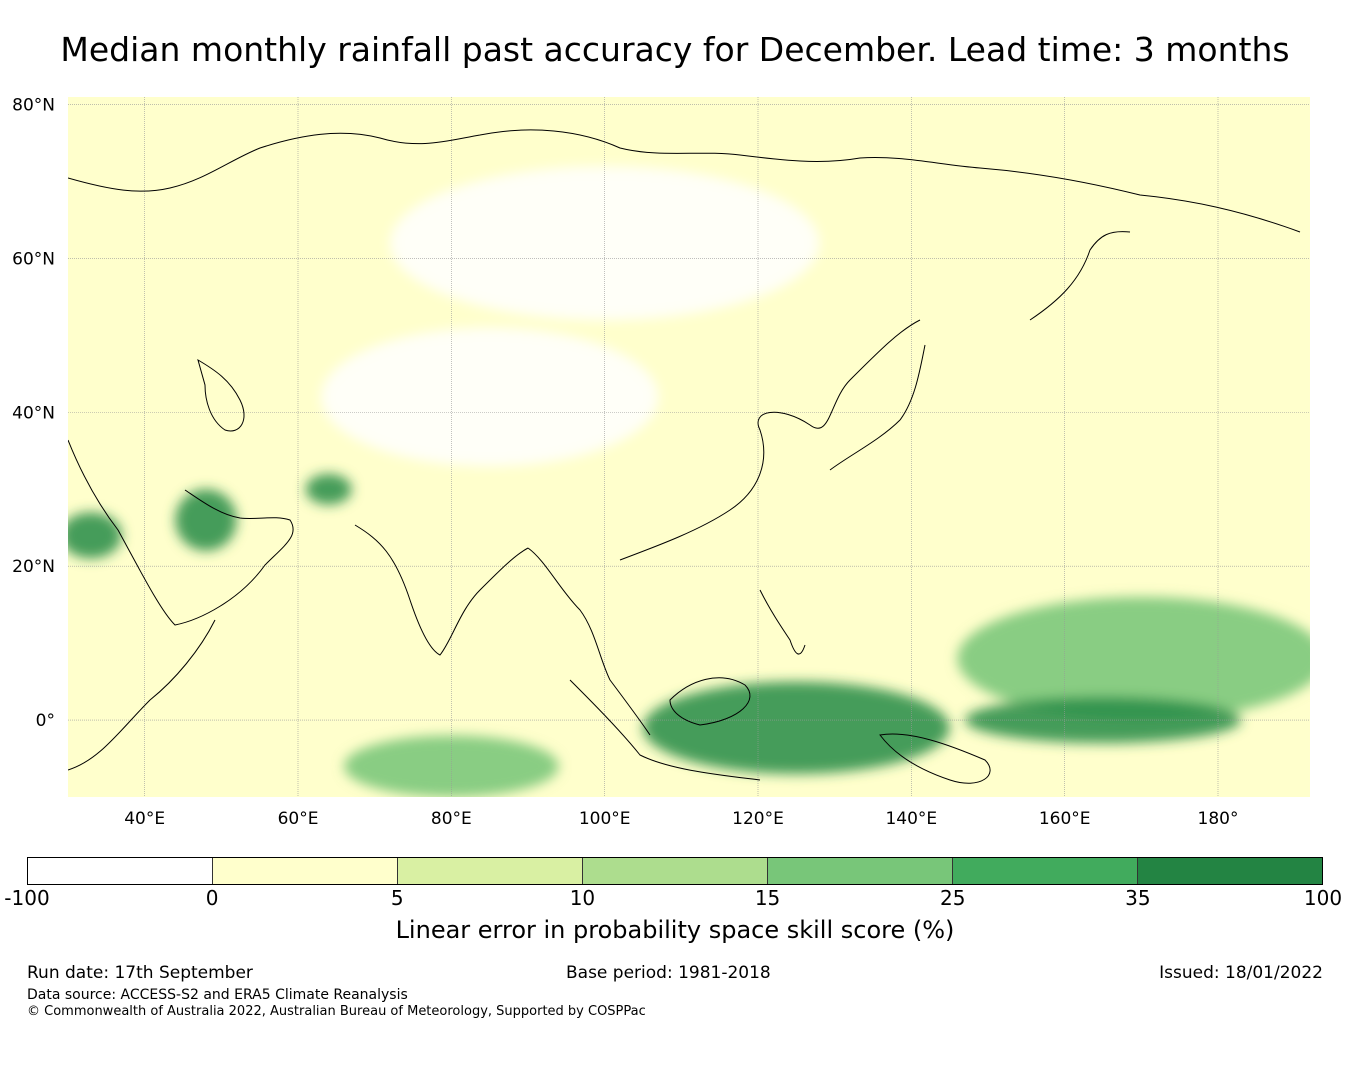 Image resolution: width=1350 pixels, height=1065 pixels. What do you see at coordinates (1080, 276) in the screenshot?
I see `coastline-kamchatka` at bounding box center [1080, 276].